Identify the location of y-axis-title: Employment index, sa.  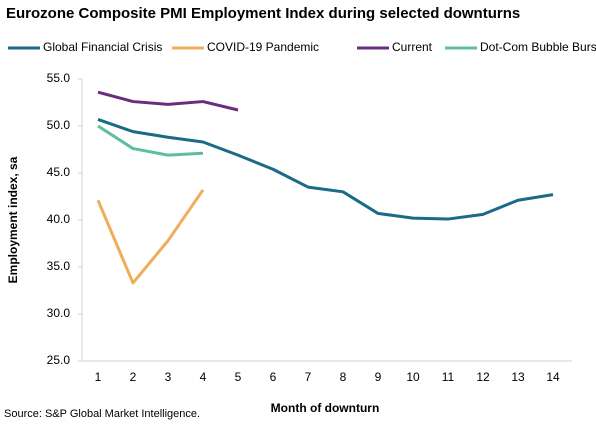
(13, 219).